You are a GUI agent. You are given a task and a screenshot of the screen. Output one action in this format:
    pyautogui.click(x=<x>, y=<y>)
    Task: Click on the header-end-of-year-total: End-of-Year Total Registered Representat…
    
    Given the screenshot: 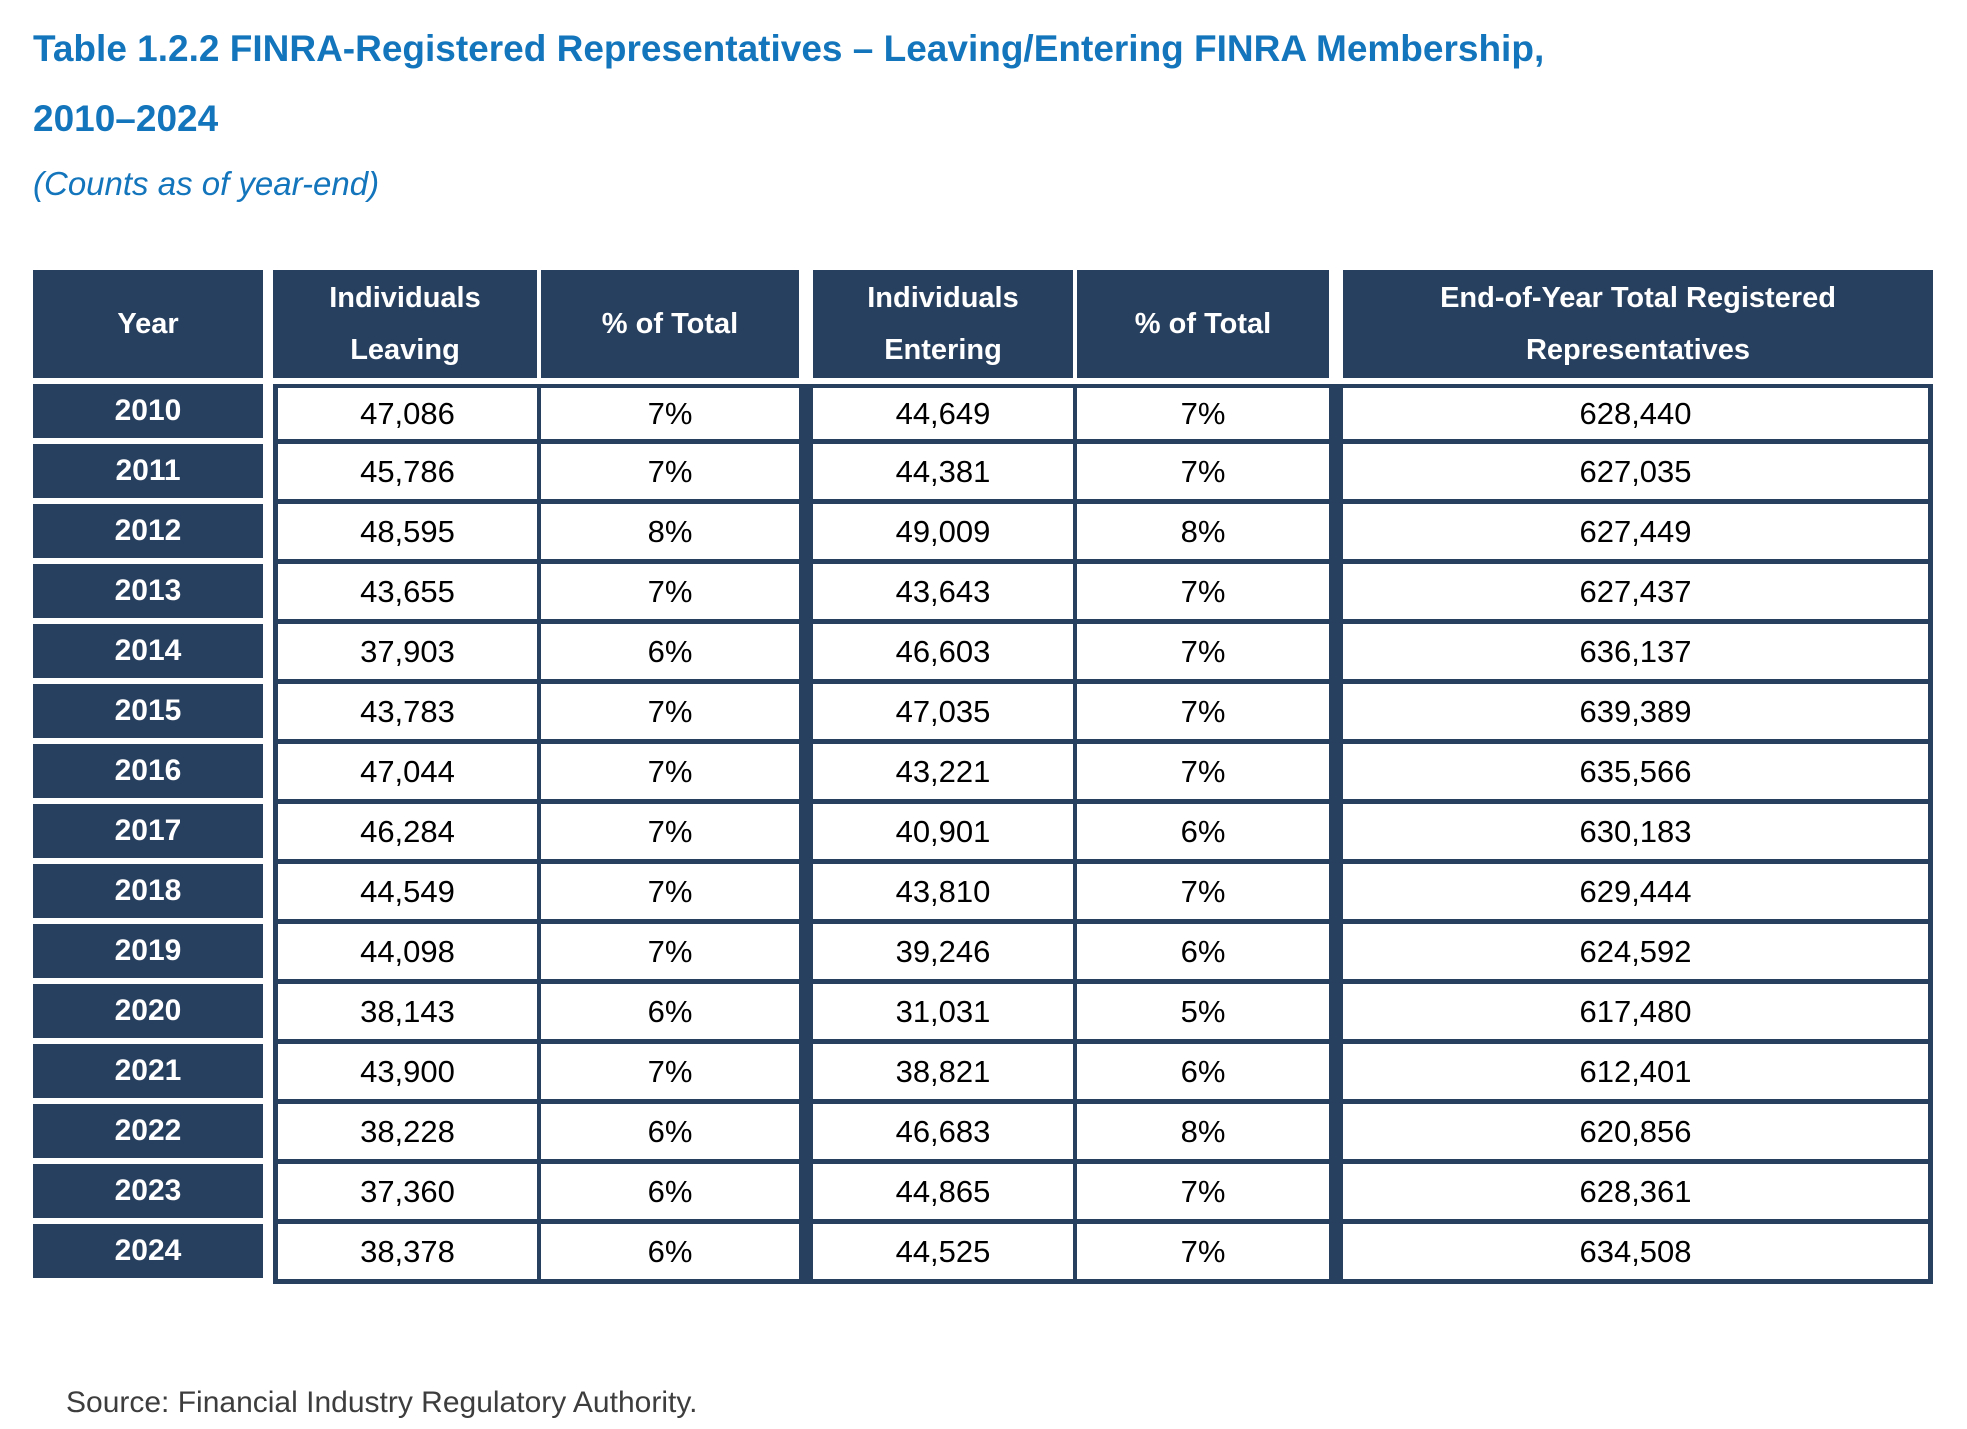 What is the action you would take?
    pyautogui.click(x=1638, y=327)
    